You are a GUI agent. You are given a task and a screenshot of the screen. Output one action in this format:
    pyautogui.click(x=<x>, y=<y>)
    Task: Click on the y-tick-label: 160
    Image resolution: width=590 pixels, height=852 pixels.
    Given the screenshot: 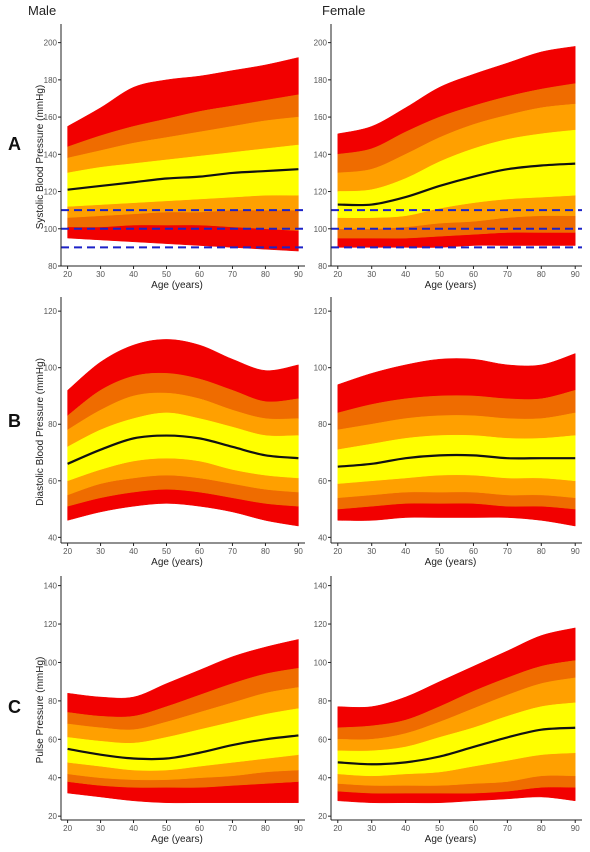 What is the action you would take?
    pyautogui.click(x=51, y=117)
    